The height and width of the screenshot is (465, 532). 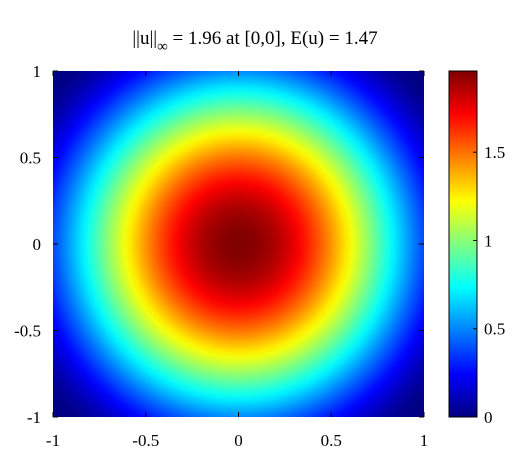 What do you see at coordinates (34, 417) in the screenshot?
I see `y-tick-label: -1` at bounding box center [34, 417].